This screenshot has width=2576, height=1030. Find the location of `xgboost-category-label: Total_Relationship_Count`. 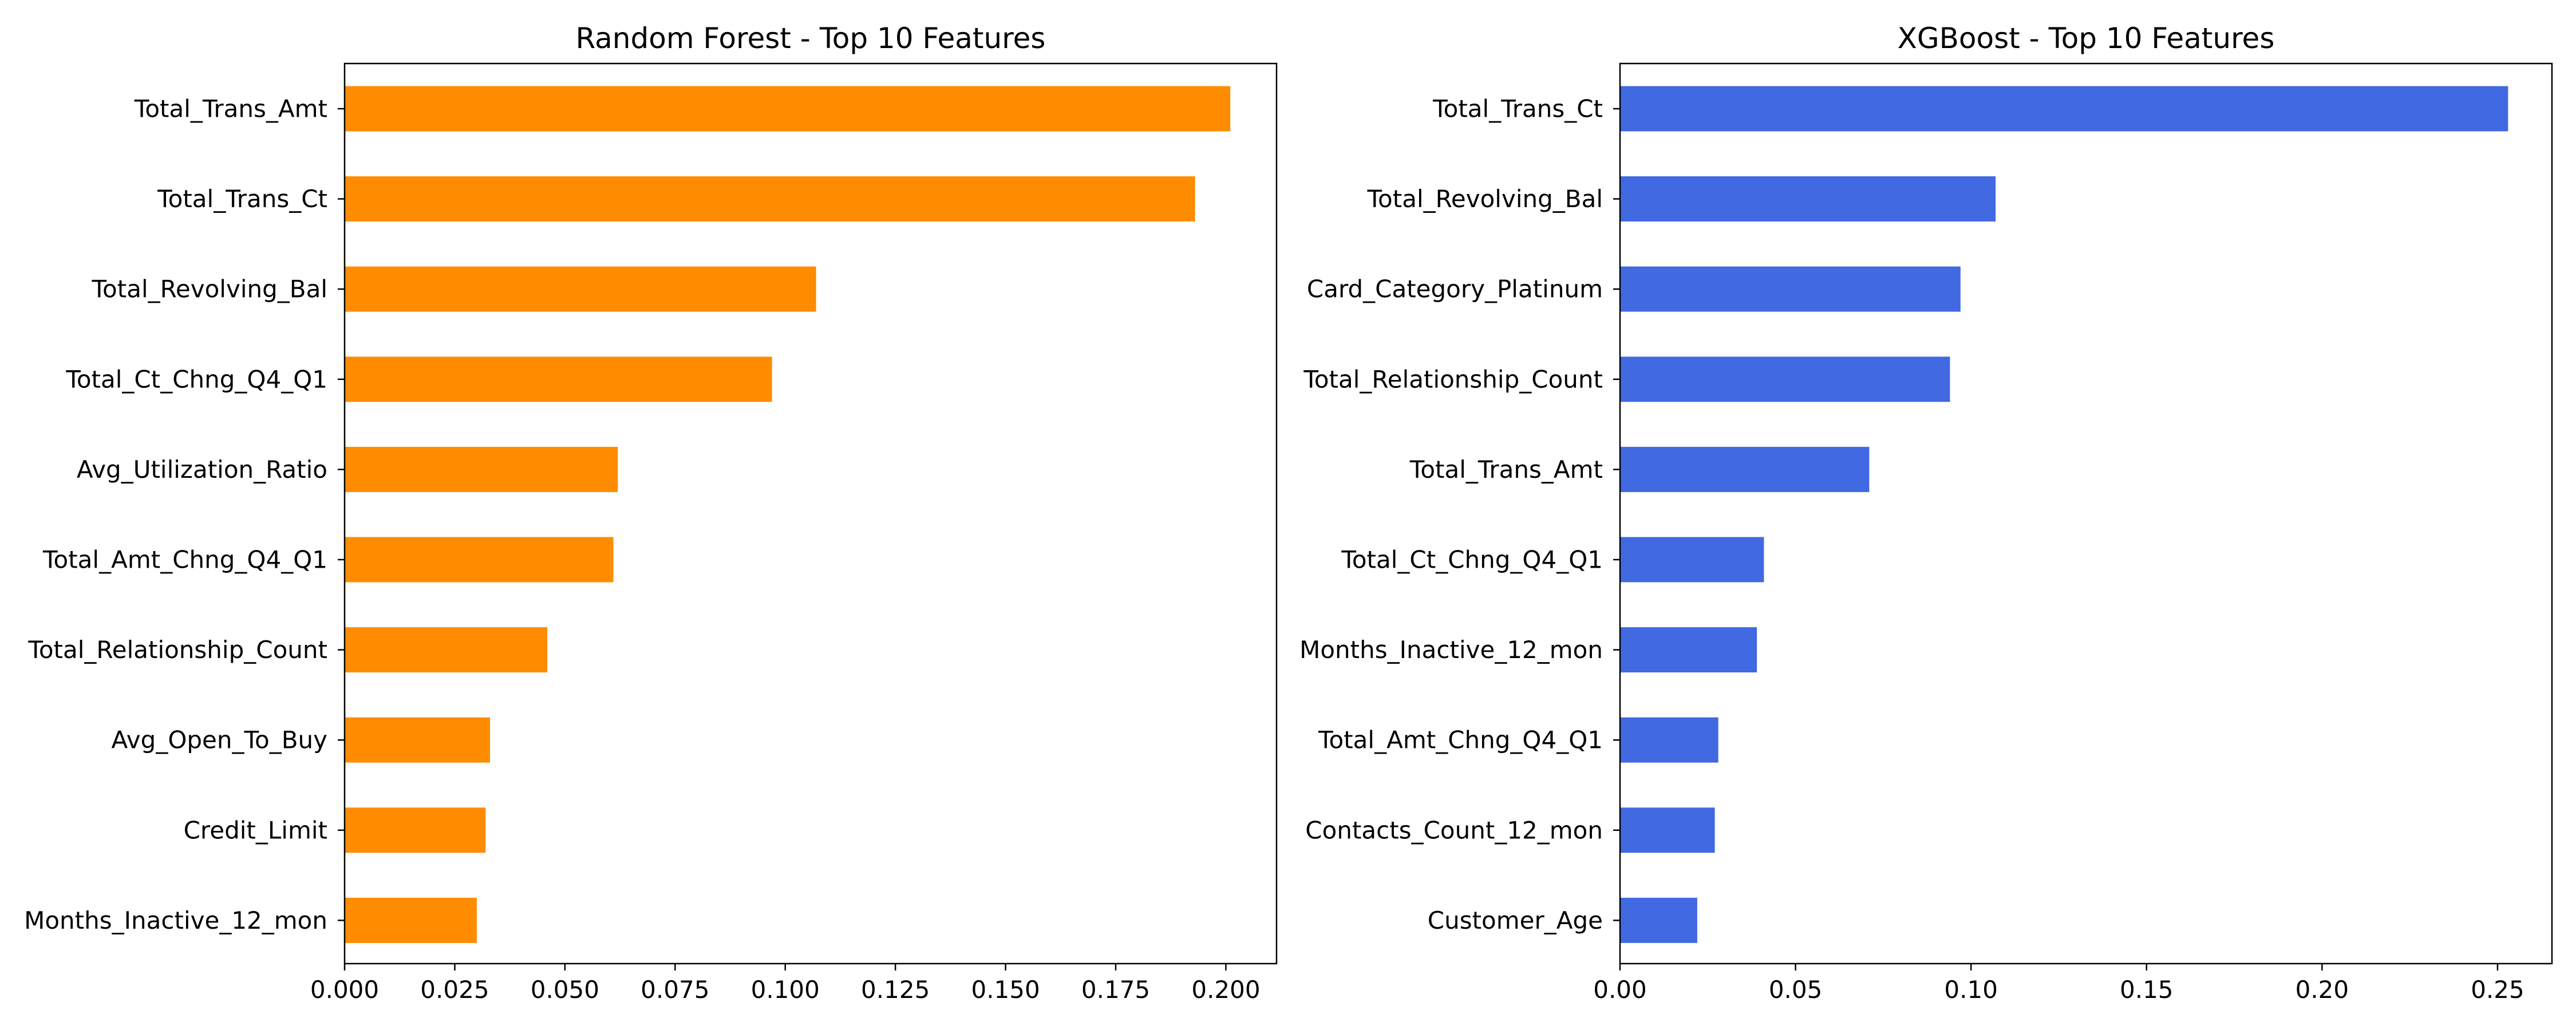

xgboost-category-label: Total_Relationship_Count is located at coordinates (1453, 379).